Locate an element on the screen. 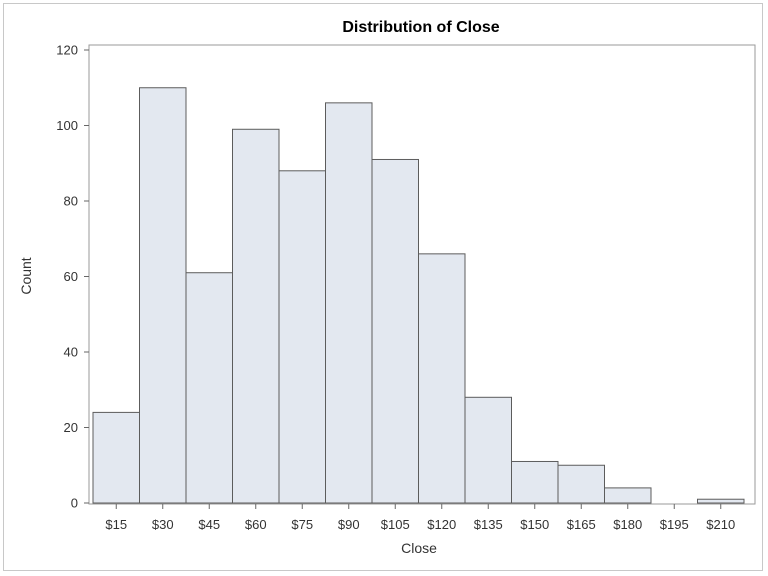  y-axis: 0 20 40 60 80 100 120 is located at coordinates (72, 277).